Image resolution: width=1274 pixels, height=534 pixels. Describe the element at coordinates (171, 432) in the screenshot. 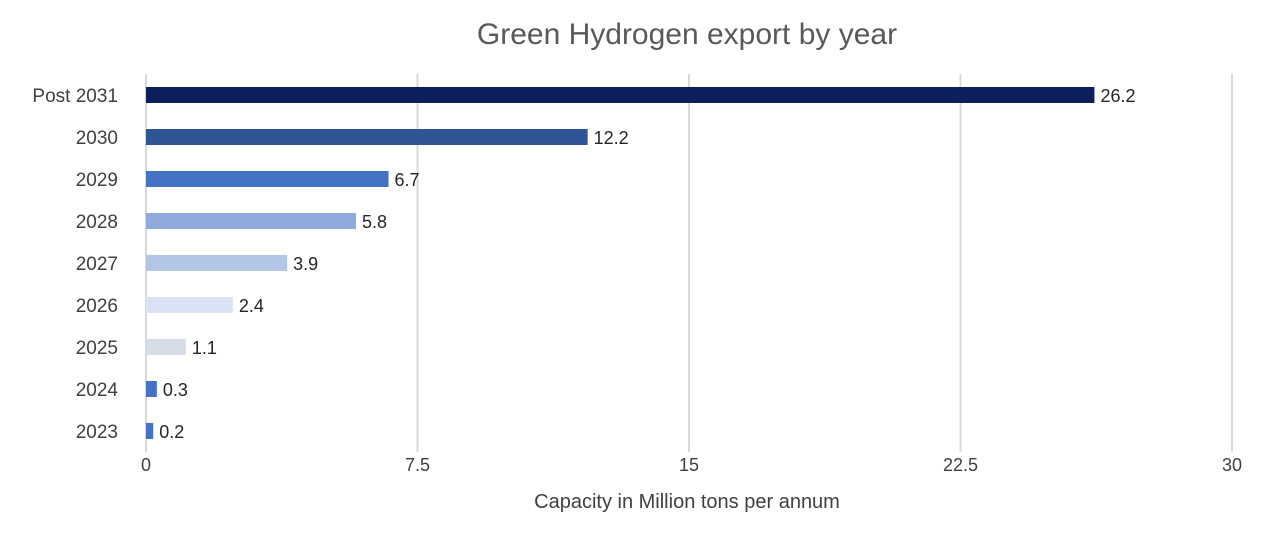

I see `data-label: 0.2` at that location.